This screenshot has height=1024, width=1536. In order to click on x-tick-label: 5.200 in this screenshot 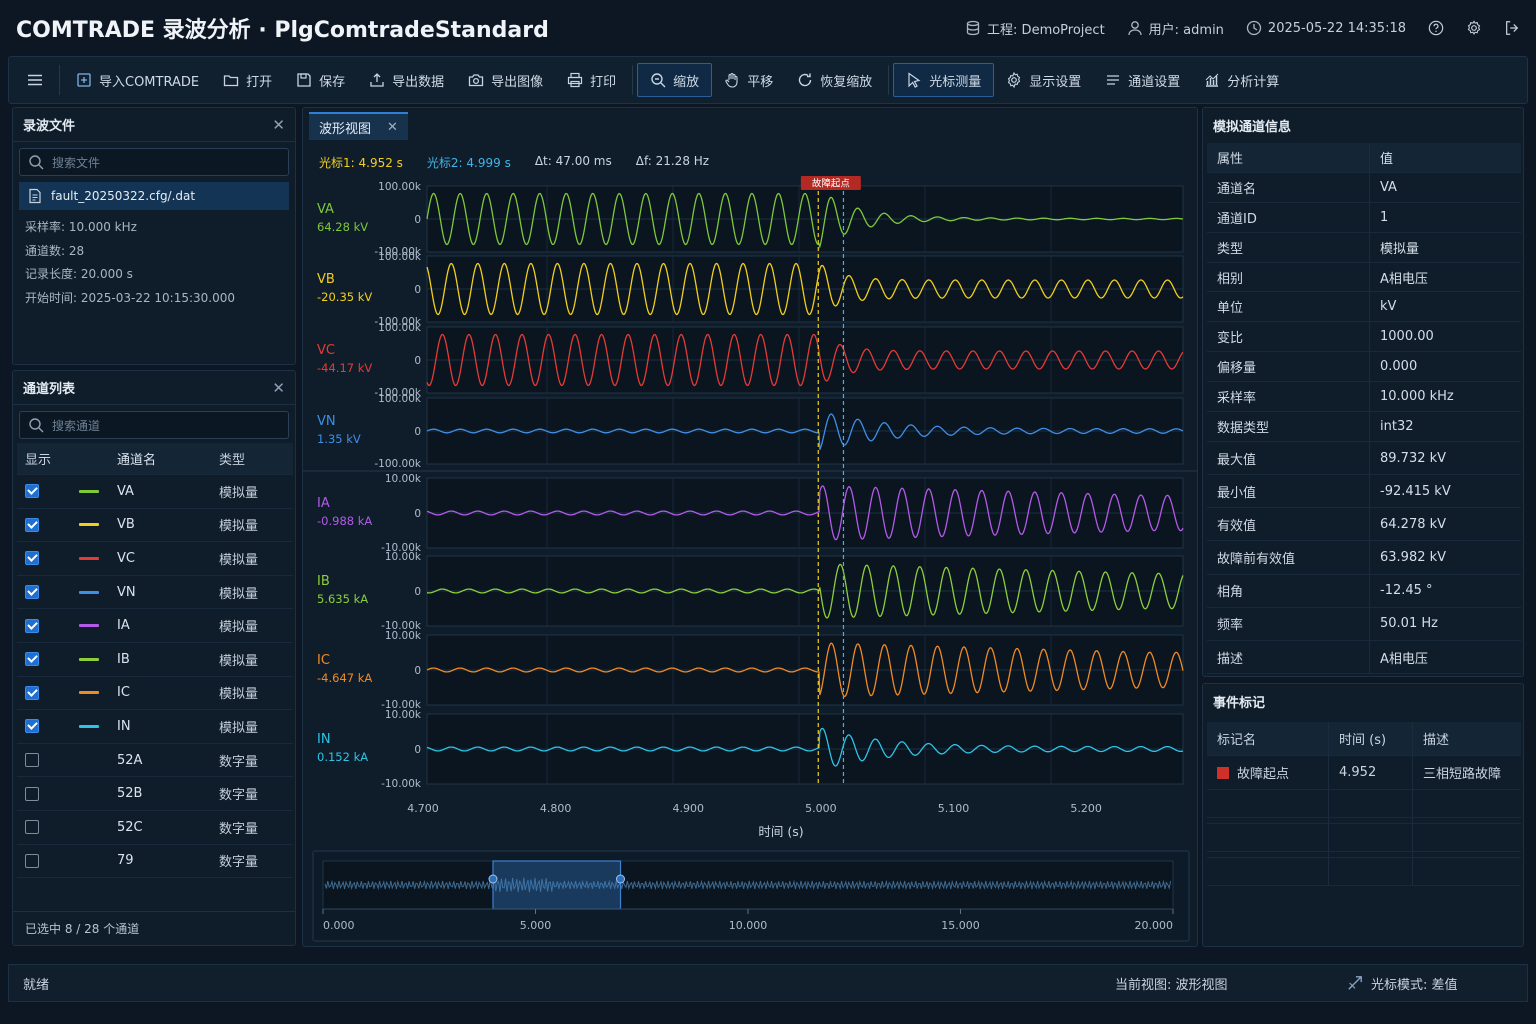, I will do `click(1086, 808)`.